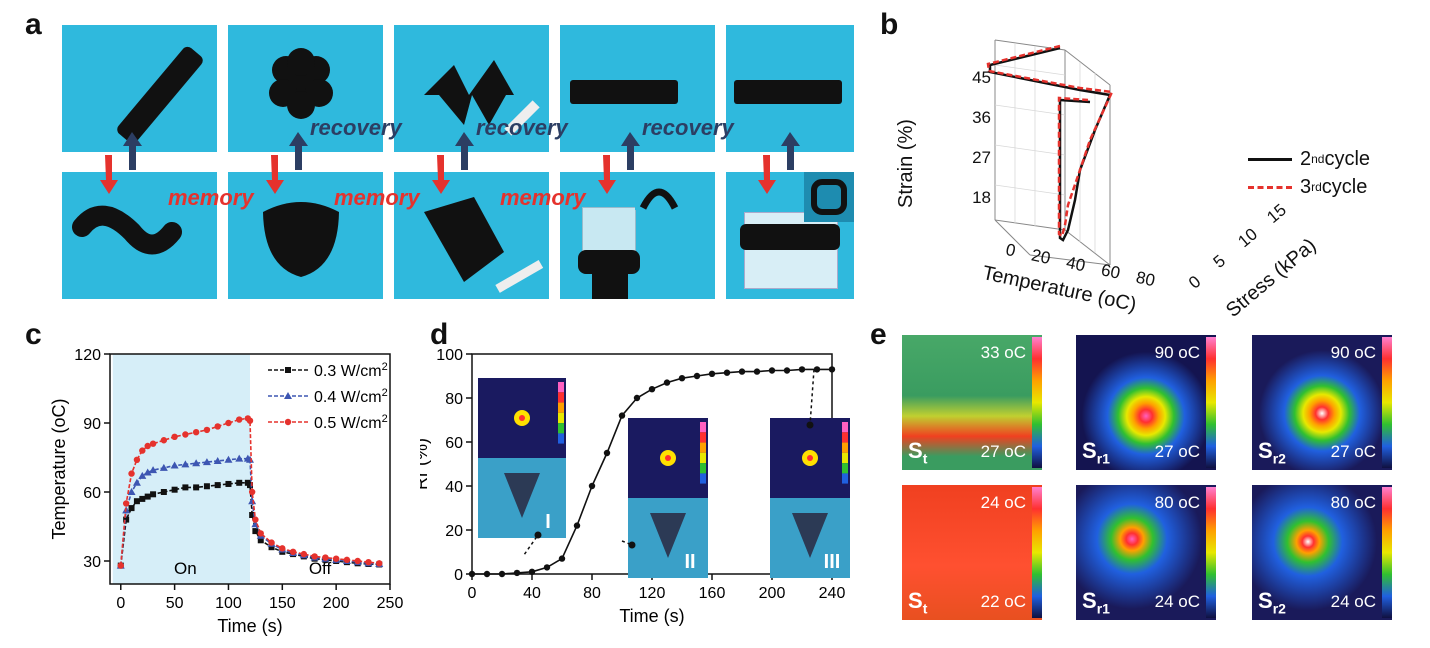 The image size is (1430, 648). What do you see at coordinates (548, 522) in the screenshot?
I see `roman-label: I` at bounding box center [548, 522].